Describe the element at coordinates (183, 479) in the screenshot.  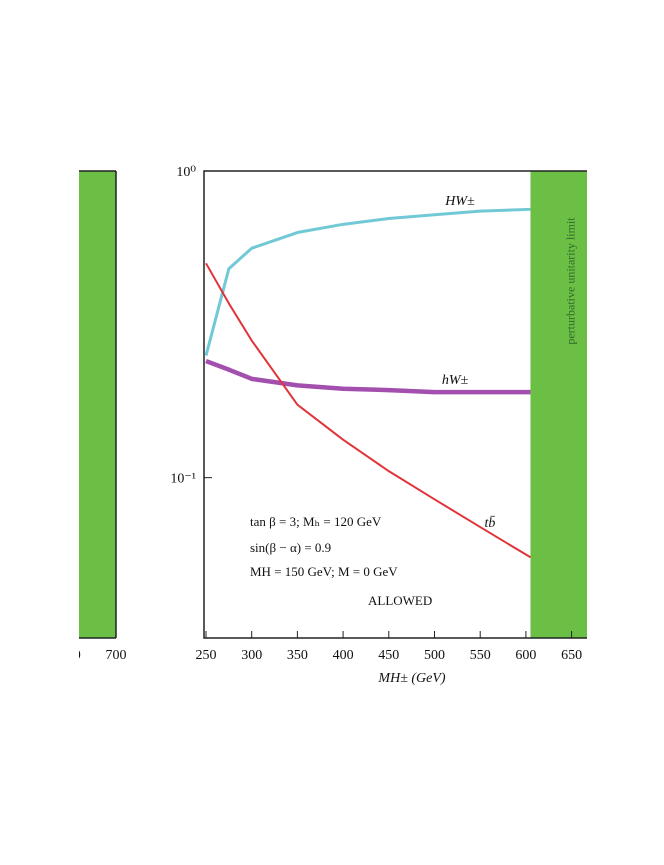
I see `y-tick-label: 10⁻¹` at that location.